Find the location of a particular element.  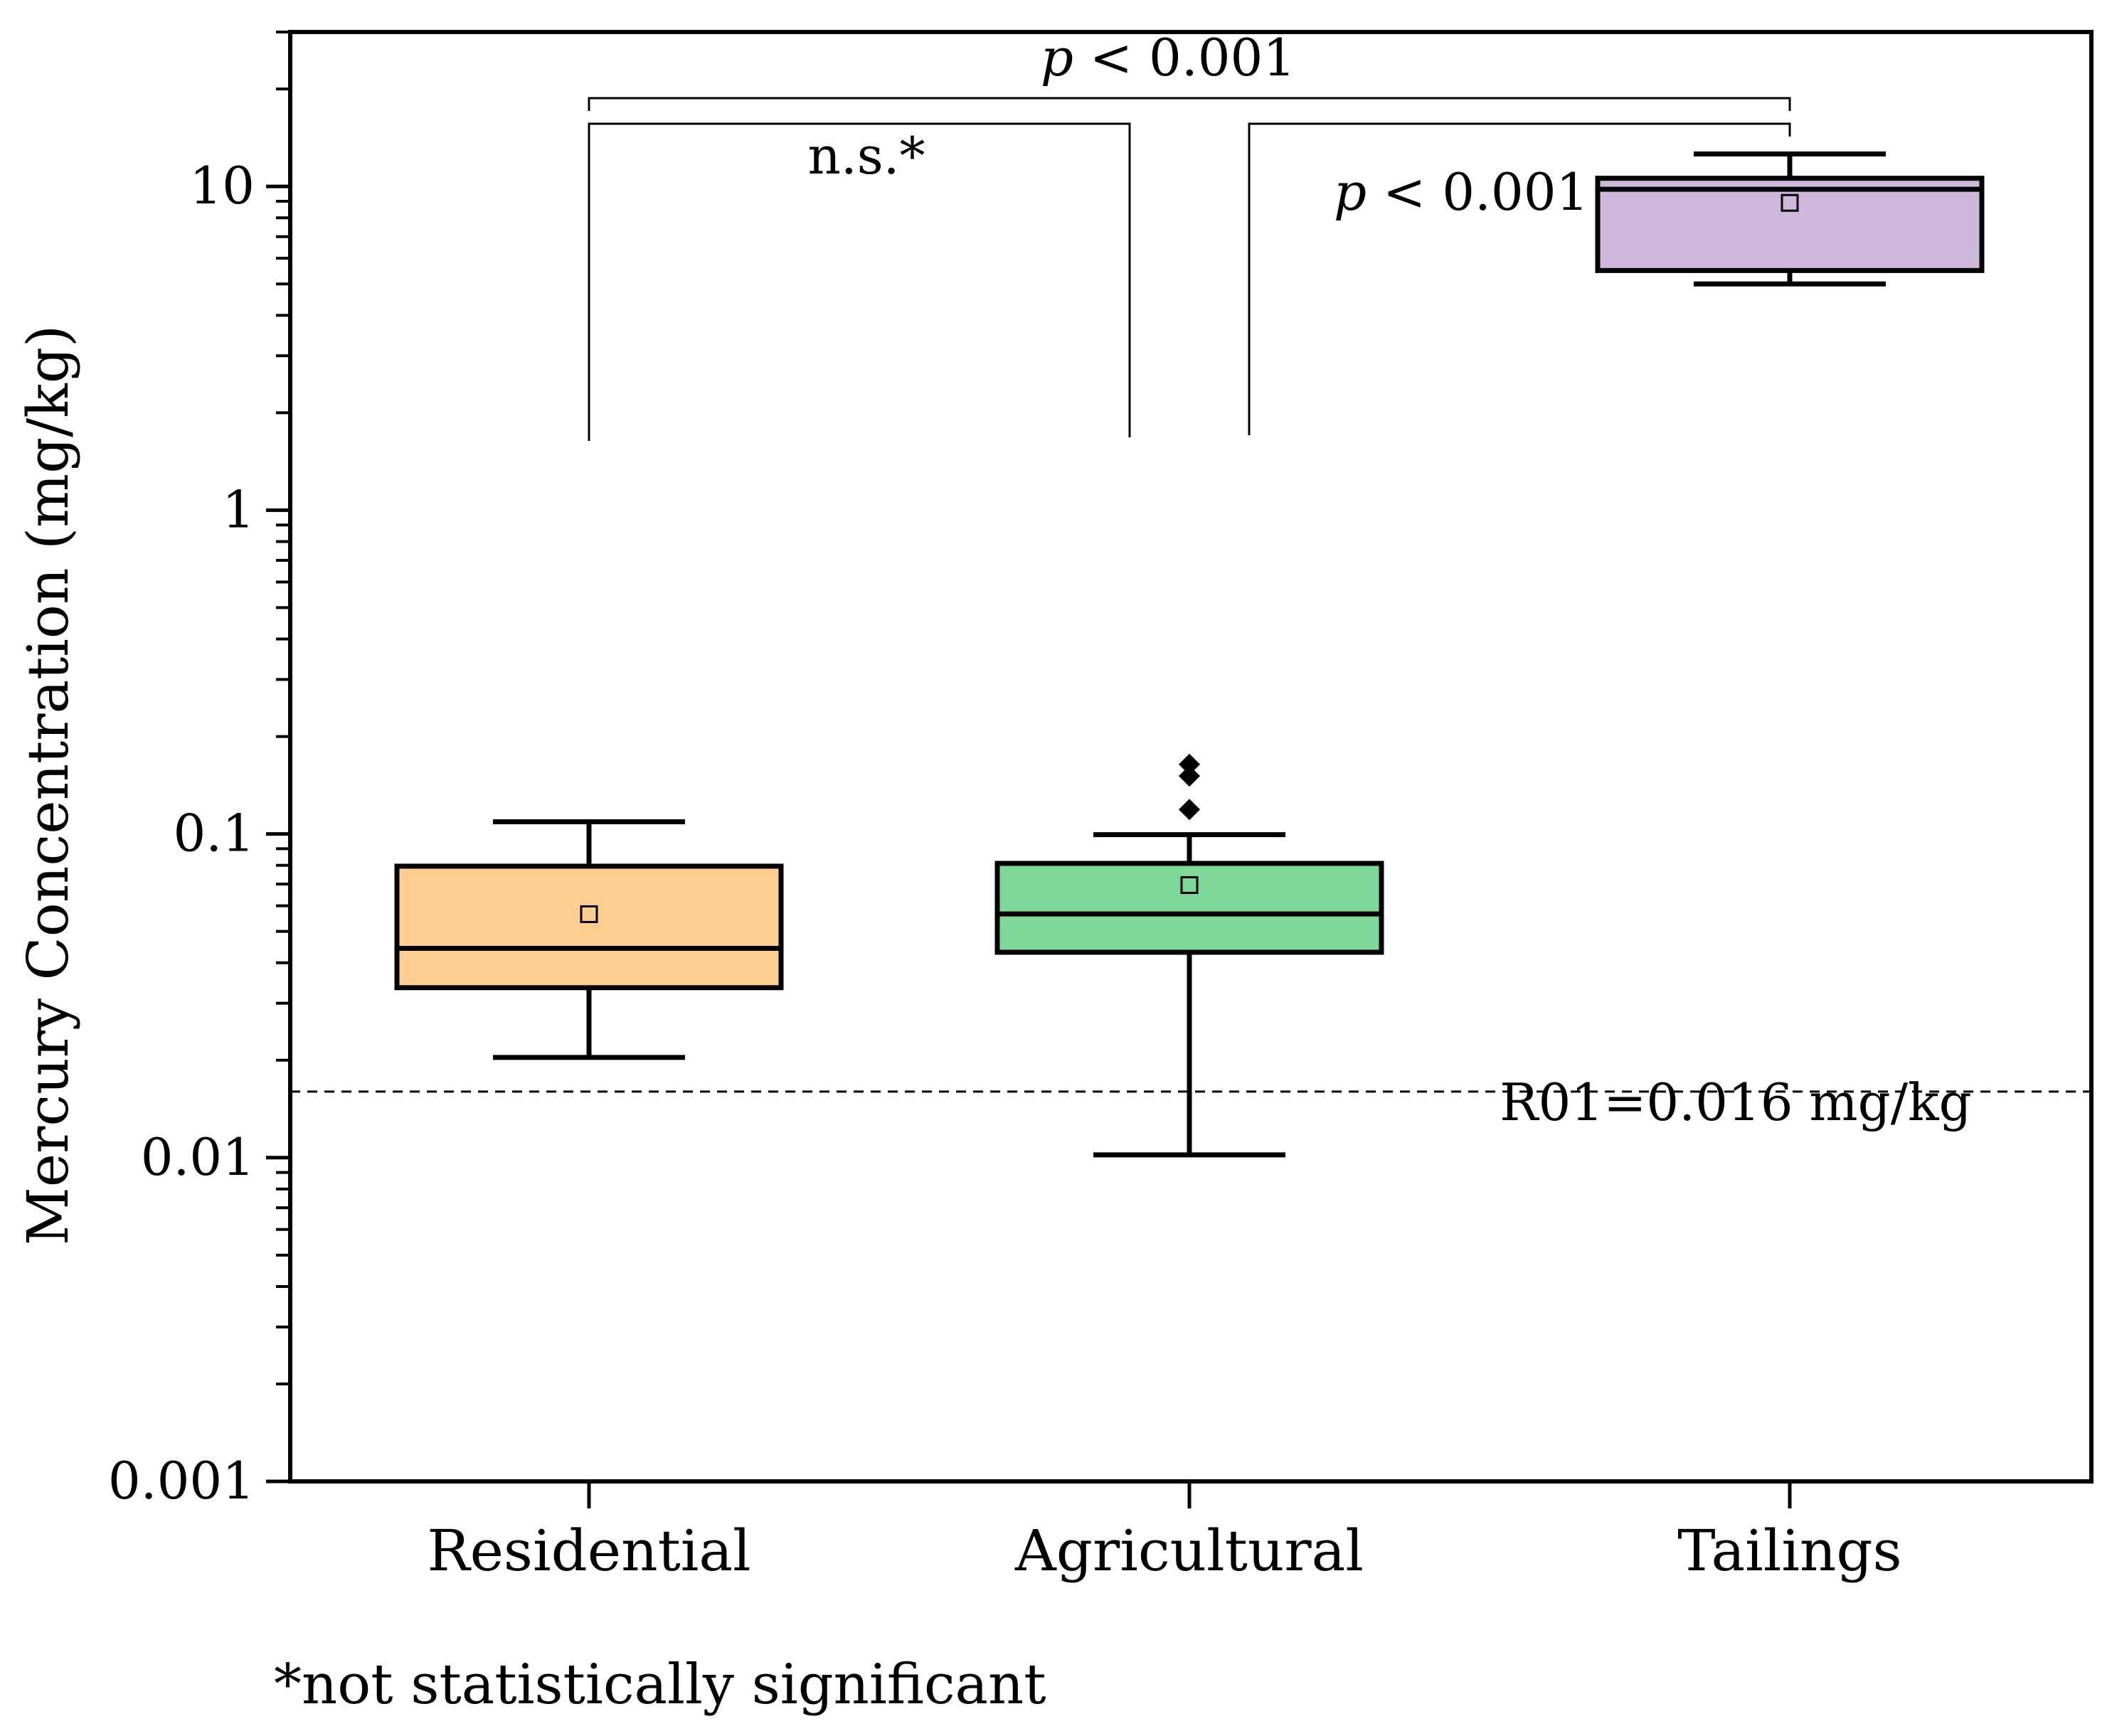

y-axis-title: Mercury Concentration (mg/kg) is located at coordinates (48, 785).